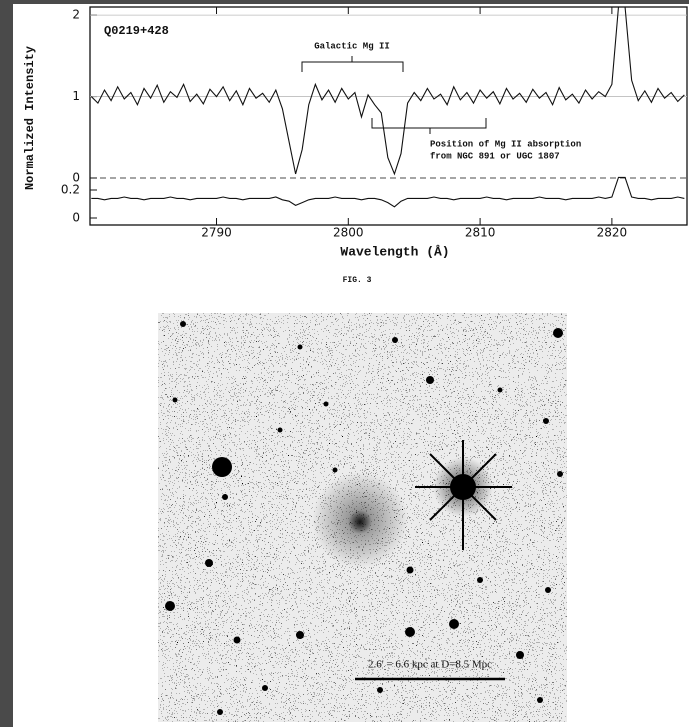 The image size is (689, 727). Describe the element at coordinates (76, 178) in the screenshot. I see `y-tick-label: 0` at that location.